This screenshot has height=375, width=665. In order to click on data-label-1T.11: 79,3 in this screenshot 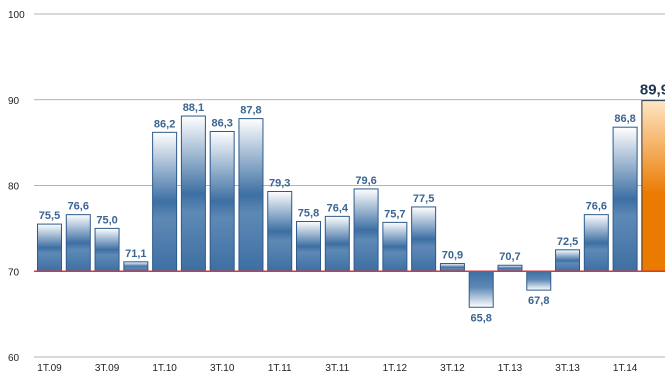, I will do `click(279, 184)`.